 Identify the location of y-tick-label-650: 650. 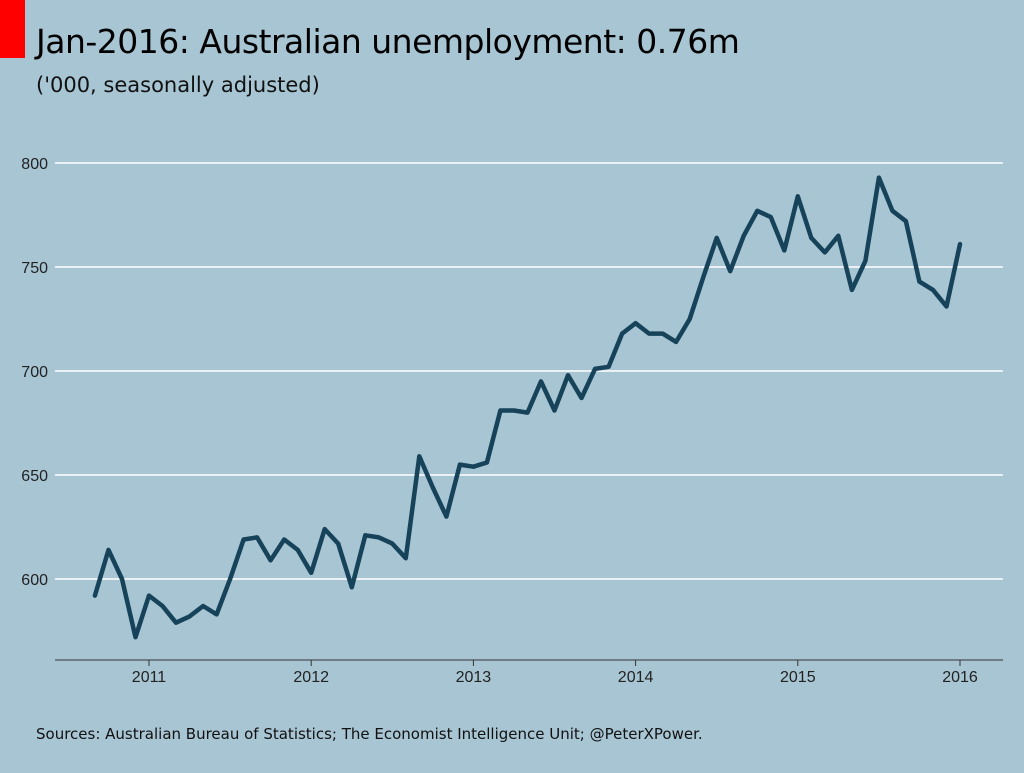
(34, 476).